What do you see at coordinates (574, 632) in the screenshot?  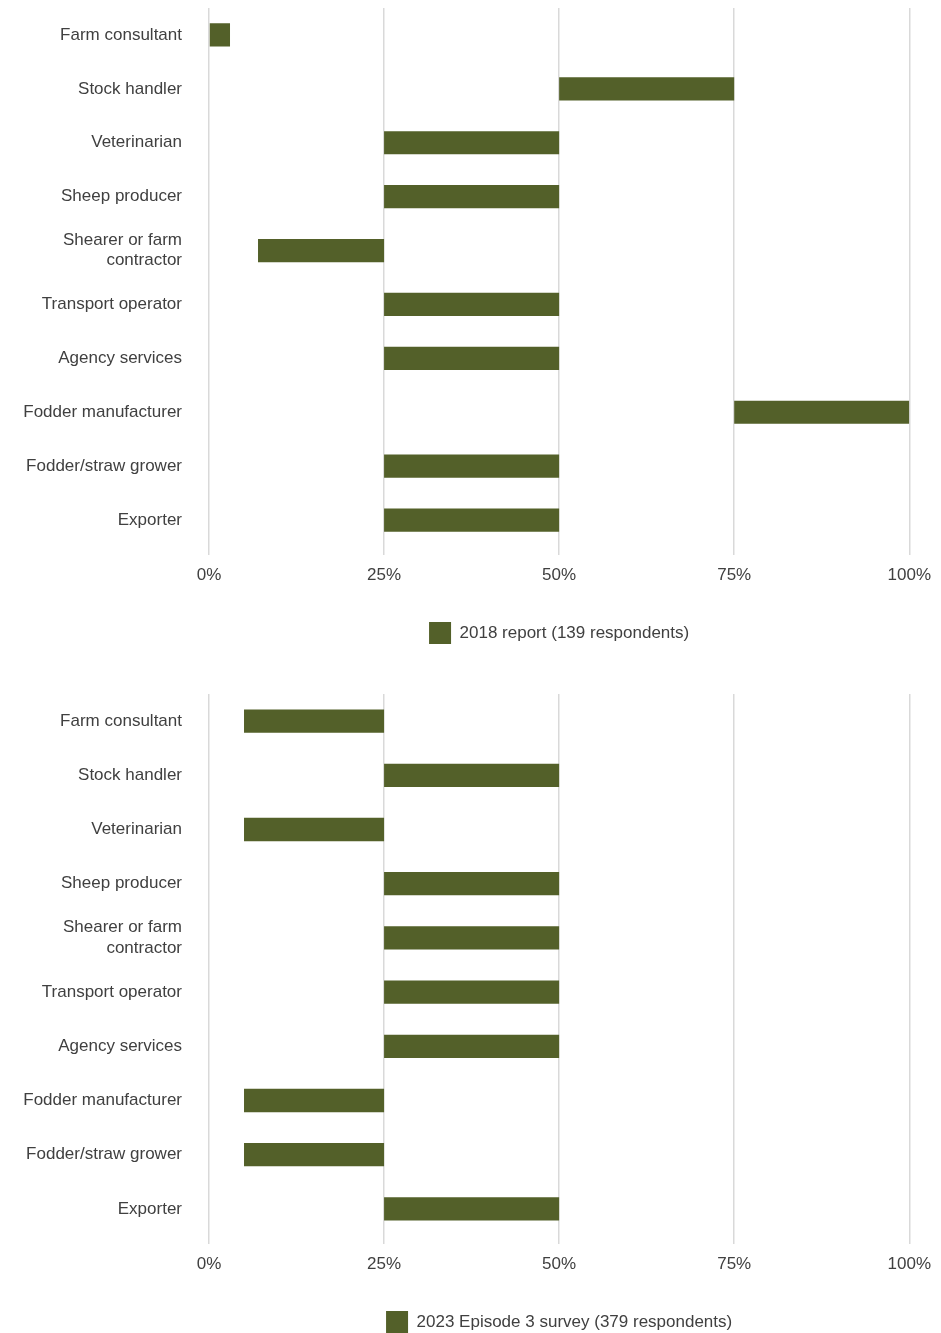 I see `legend-label: 2018 report (139 respondents)` at bounding box center [574, 632].